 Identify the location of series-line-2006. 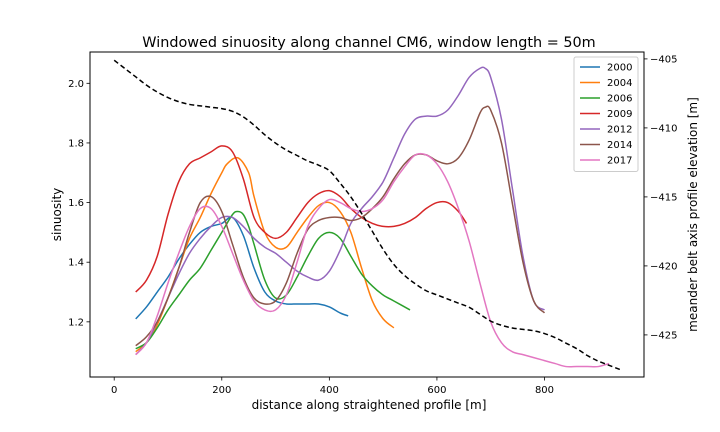
(273, 280).